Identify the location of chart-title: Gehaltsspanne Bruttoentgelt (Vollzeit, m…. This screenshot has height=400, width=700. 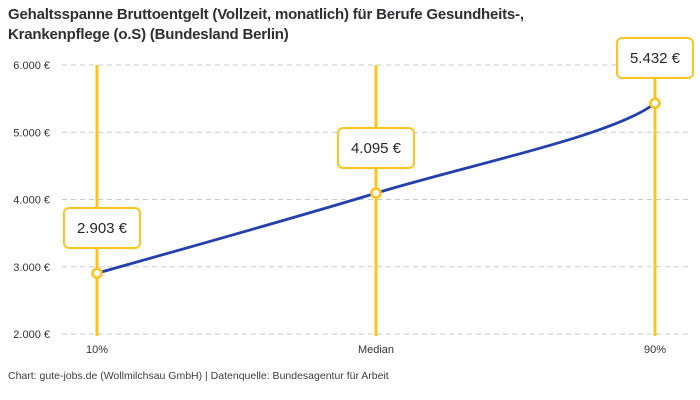
(266, 25).